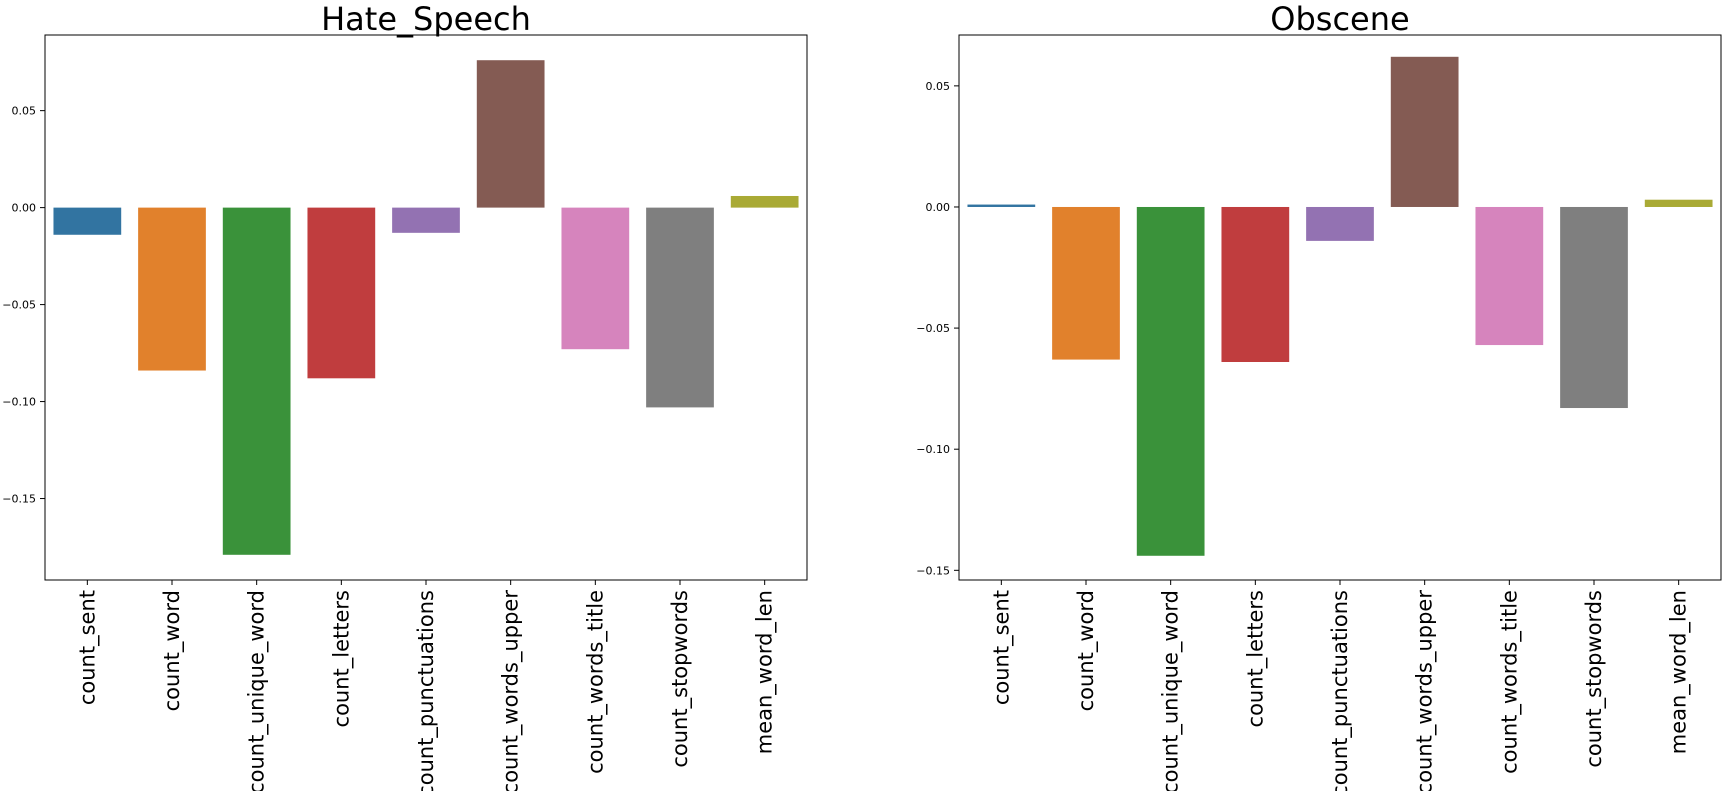 Image resolution: width=1729 pixels, height=791 pixels. What do you see at coordinates (1339, 19) in the screenshot?
I see `chart-title: Obscene` at bounding box center [1339, 19].